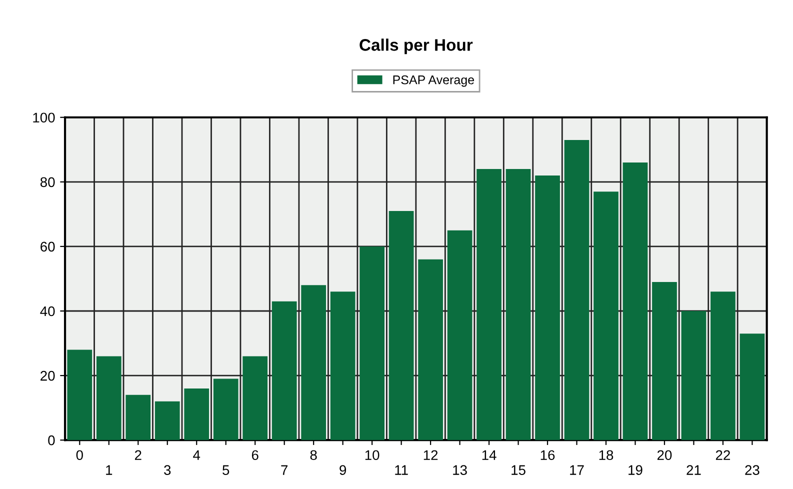  I want to click on chart-title: Calls per Hour, so click(416, 46).